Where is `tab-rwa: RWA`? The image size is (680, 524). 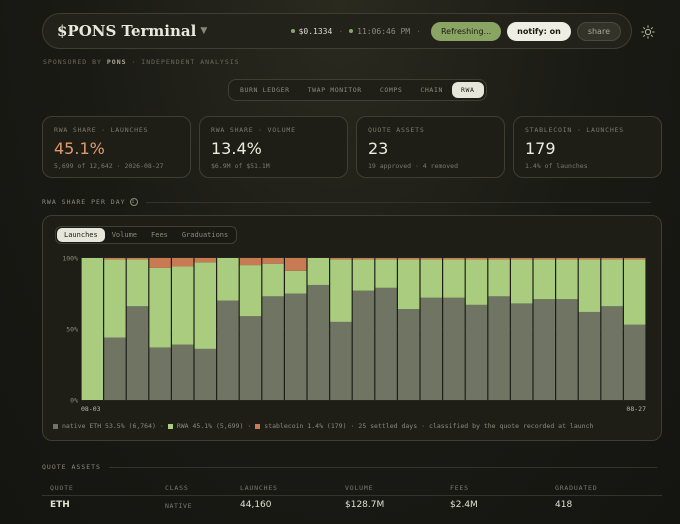 tab-rwa: RWA is located at coordinates (467, 90).